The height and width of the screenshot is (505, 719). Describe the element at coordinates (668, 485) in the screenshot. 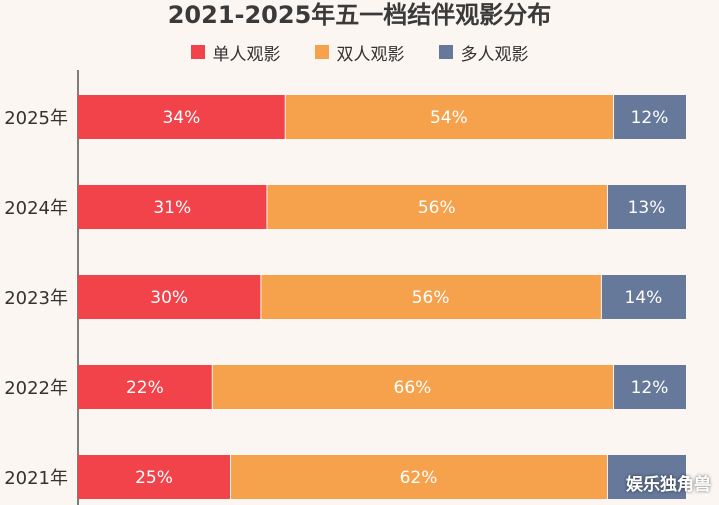

I see `watermark: 娱乐独角兽` at that location.